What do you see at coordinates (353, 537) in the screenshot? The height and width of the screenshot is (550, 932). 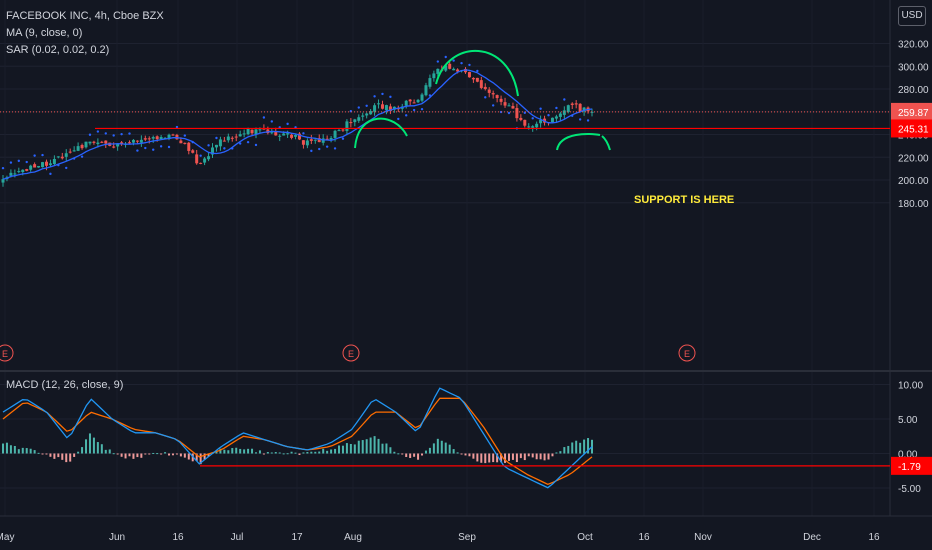 I see `time-axis-label: Aug` at bounding box center [353, 537].